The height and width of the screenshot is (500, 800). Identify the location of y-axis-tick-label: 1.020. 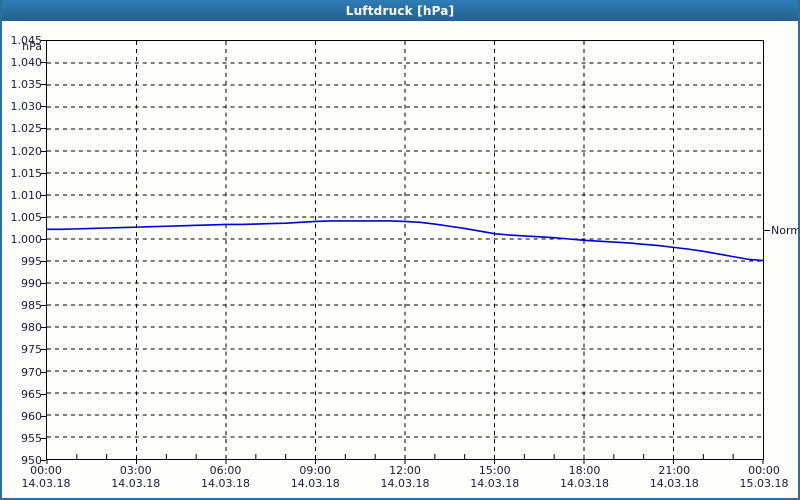
(26, 151).